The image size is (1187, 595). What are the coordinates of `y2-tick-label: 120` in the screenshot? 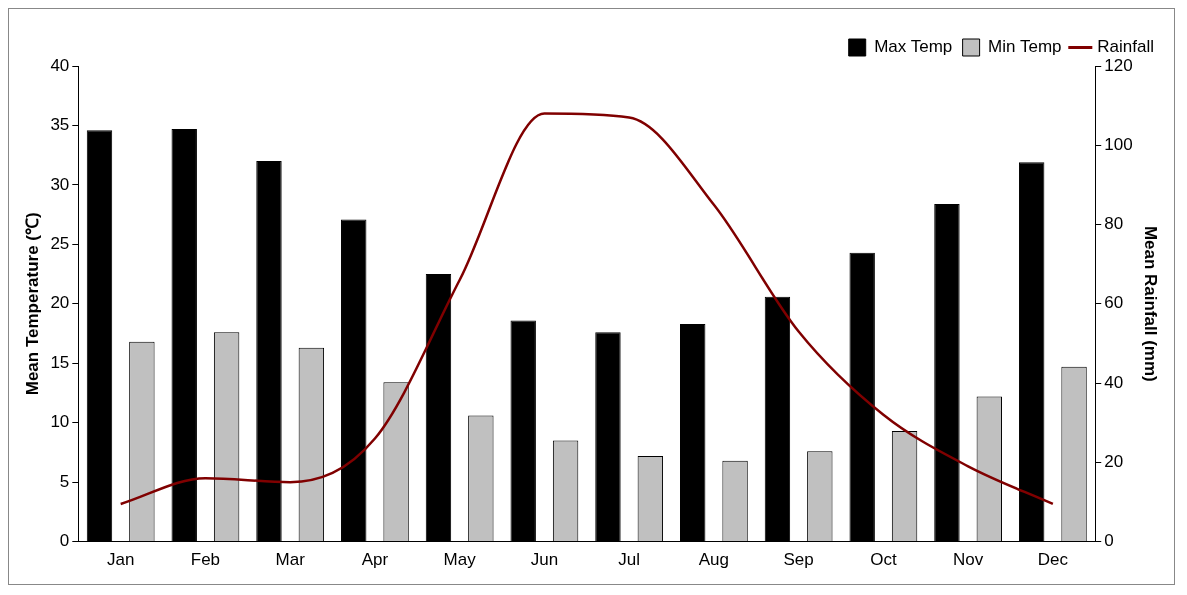 It's located at (1118, 65).